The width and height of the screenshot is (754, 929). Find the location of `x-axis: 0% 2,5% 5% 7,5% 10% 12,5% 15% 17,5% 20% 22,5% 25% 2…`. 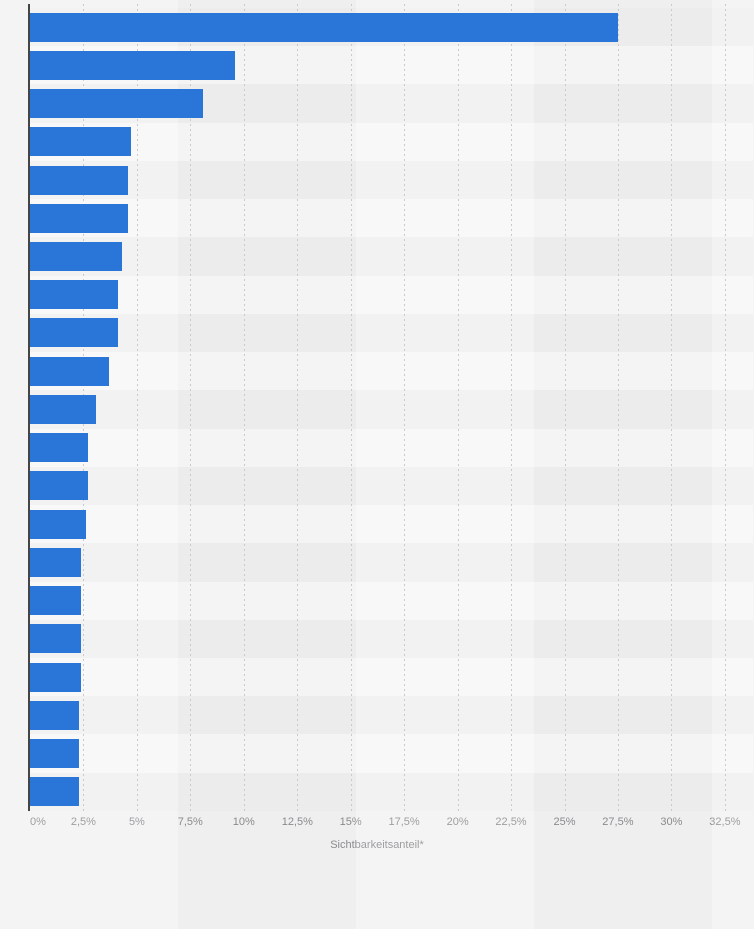

x-axis: 0% 2,5% 5% 7,5% 10% 12,5% 15% 17,5% 20% 22,5% 25% 2… is located at coordinates (391, 822).